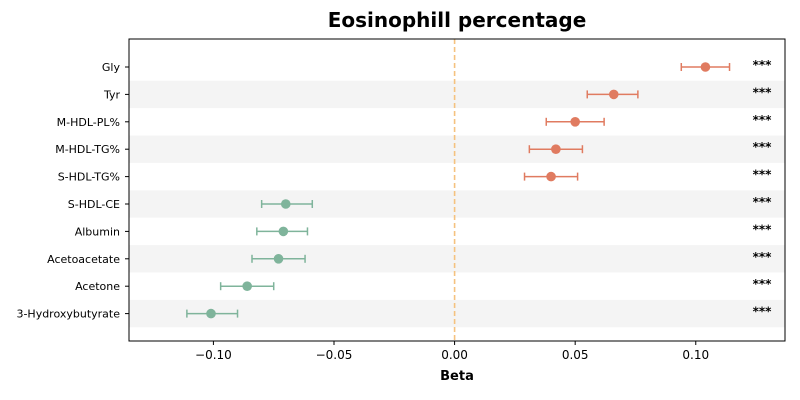 The image size is (800, 400). What do you see at coordinates (88, 122) in the screenshot?
I see `y-tick-label: M-HDL-PL%` at bounding box center [88, 122].